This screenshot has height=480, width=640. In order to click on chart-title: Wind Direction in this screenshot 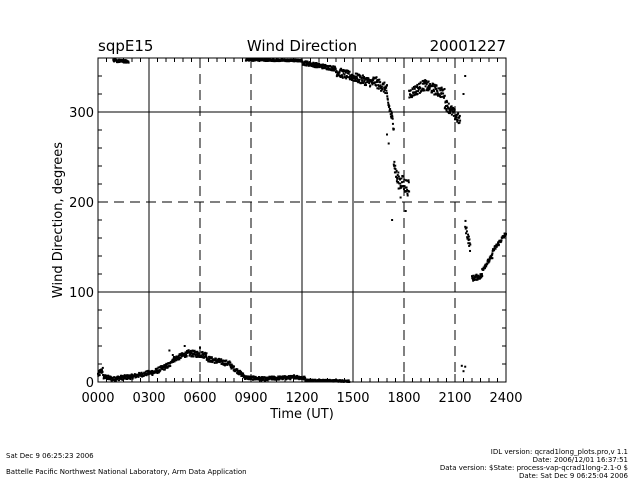, I will do `click(302, 46)`.